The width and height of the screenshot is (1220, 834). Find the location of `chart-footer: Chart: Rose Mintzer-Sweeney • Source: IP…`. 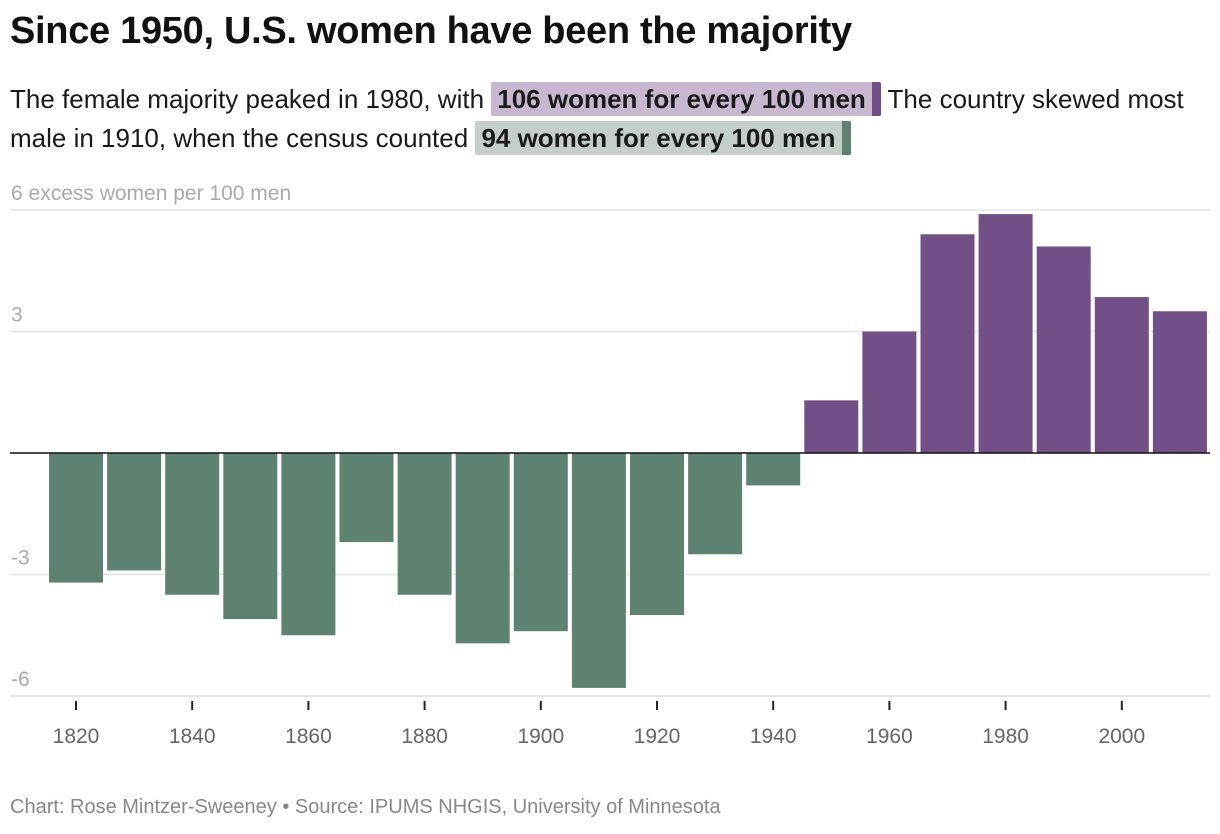

chart-footer: Chart: Rose Mintzer-Sweeney • Source: IP… is located at coordinates (365, 807).